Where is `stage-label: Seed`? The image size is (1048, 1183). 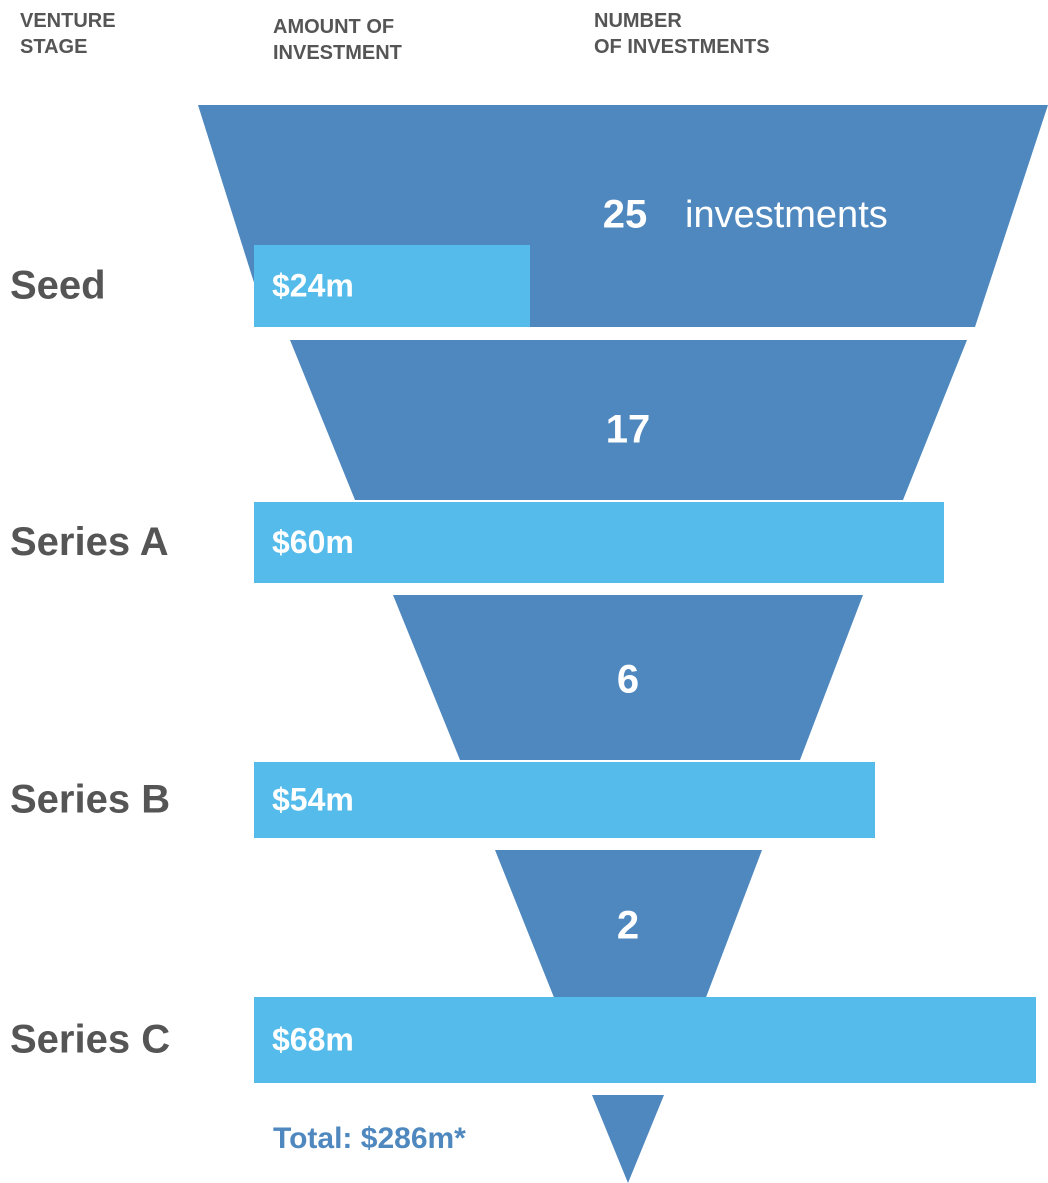 stage-label: Seed is located at coordinates (58, 286).